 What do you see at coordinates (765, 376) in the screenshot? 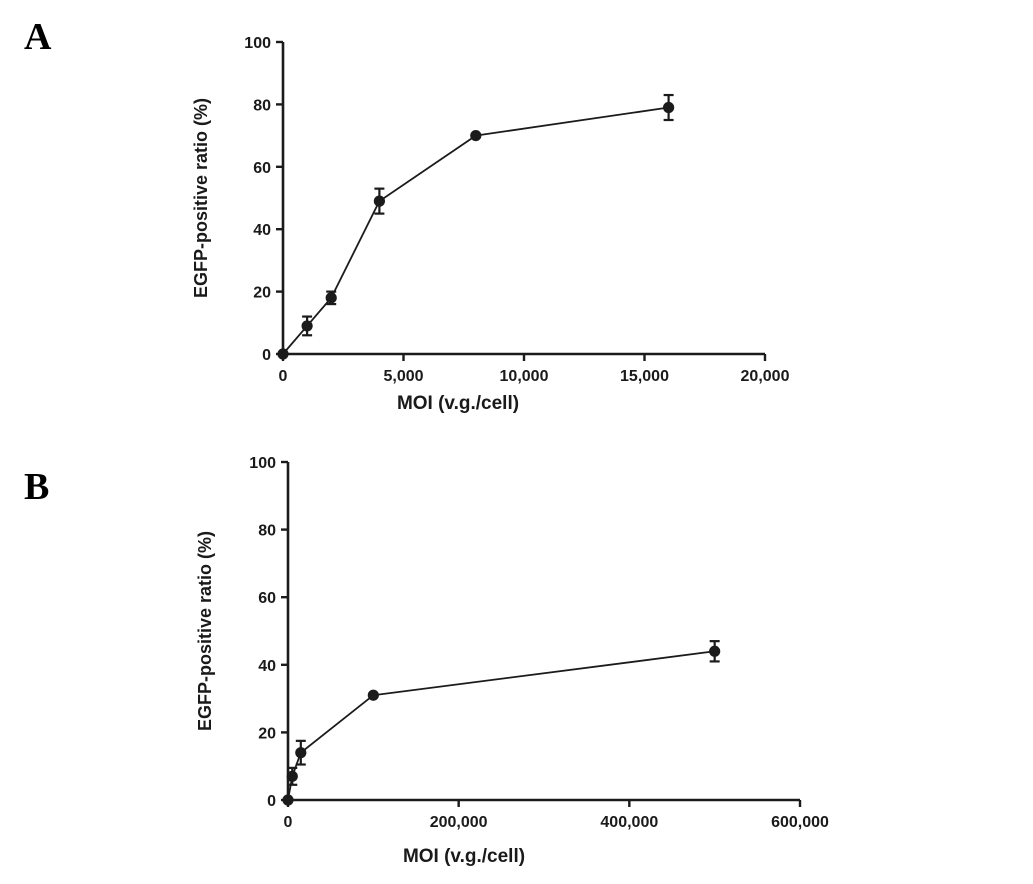
I see `x-tick-label: 20,000` at bounding box center [765, 376].